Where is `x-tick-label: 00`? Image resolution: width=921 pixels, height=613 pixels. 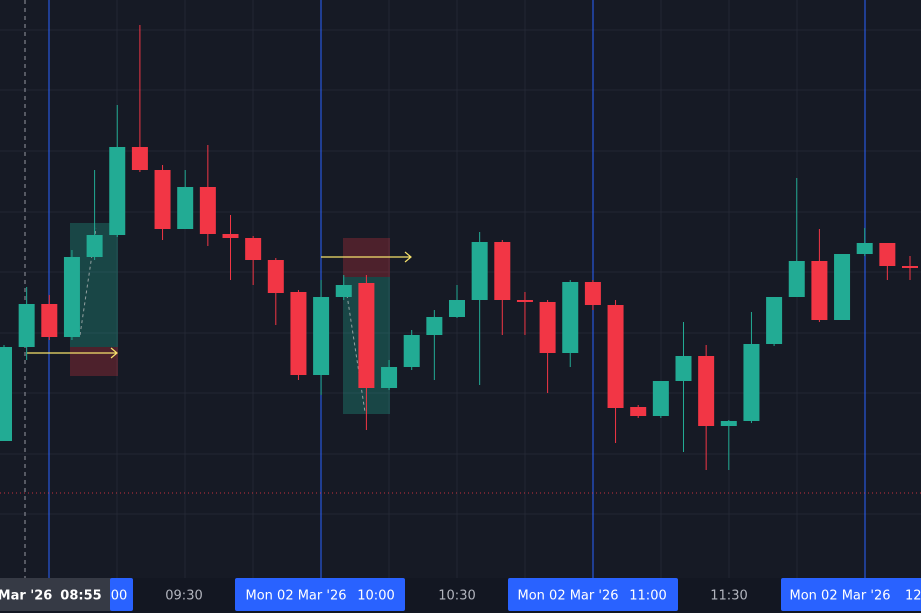
x-tick-label: 00 is located at coordinates (119, 596).